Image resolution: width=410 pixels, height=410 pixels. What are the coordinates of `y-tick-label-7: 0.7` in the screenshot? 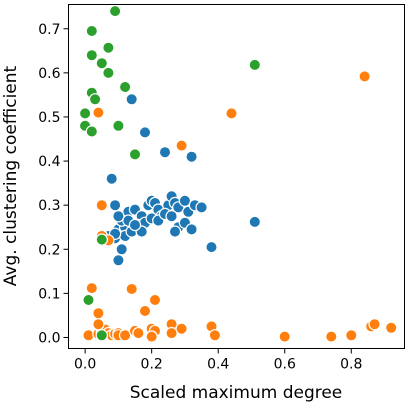 It's located at (49, 30).